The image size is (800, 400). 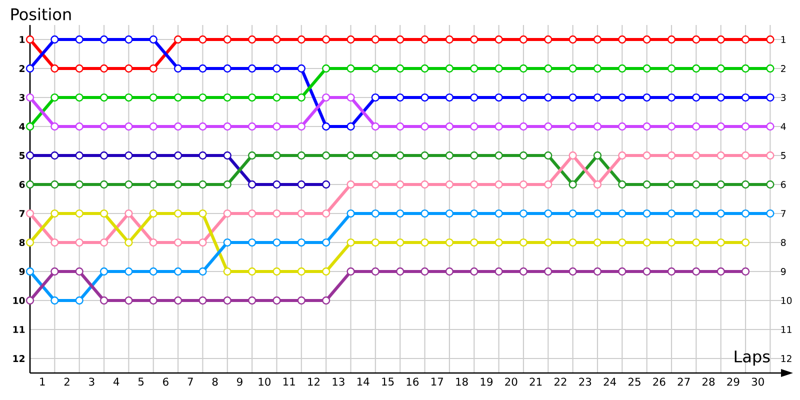 What do you see at coordinates (91, 382) in the screenshot?
I see `x-tick-label: 3` at bounding box center [91, 382].